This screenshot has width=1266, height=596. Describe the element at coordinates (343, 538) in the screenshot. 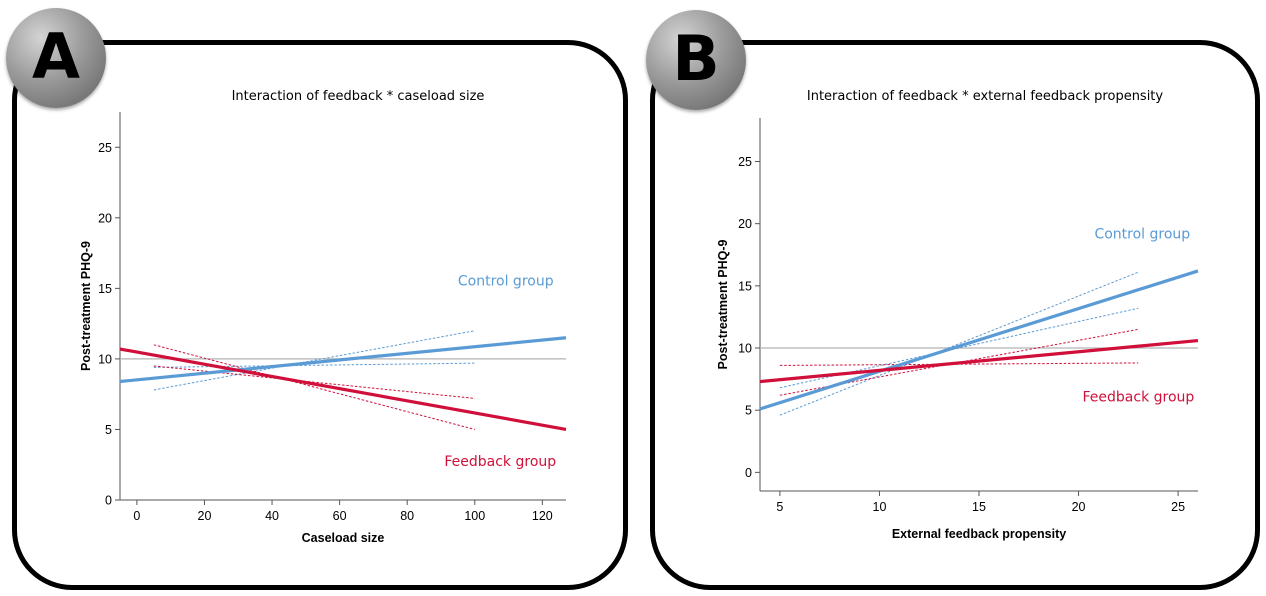

I see `x-axis-label: Caseload size` at that location.